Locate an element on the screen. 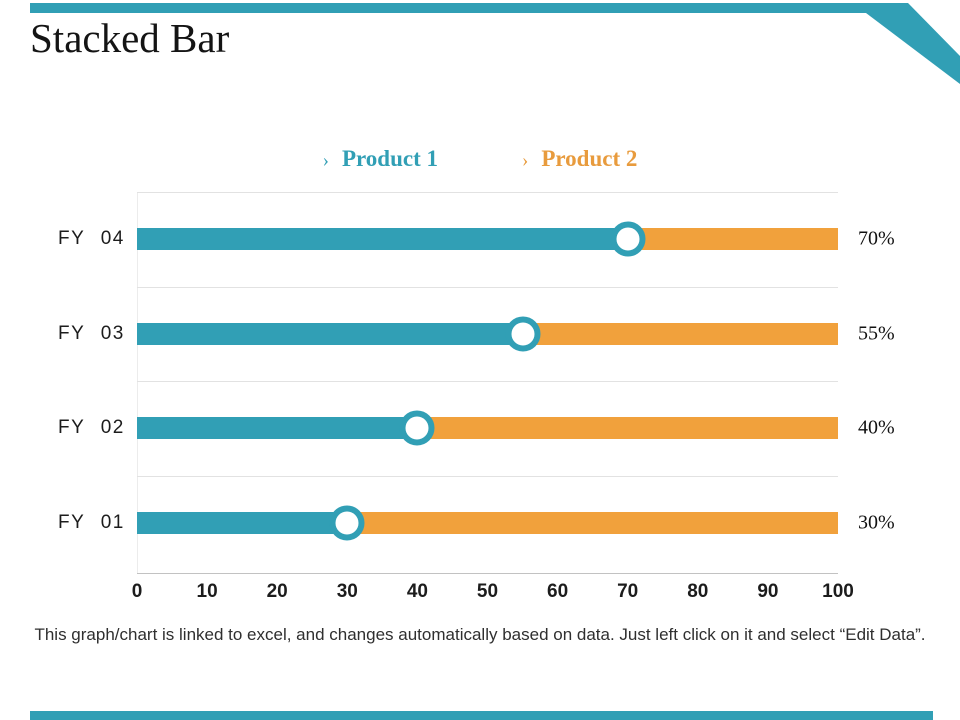 The image size is (960, 720). x-axis-tick-label: 20 is located at coordinates (277, 591).